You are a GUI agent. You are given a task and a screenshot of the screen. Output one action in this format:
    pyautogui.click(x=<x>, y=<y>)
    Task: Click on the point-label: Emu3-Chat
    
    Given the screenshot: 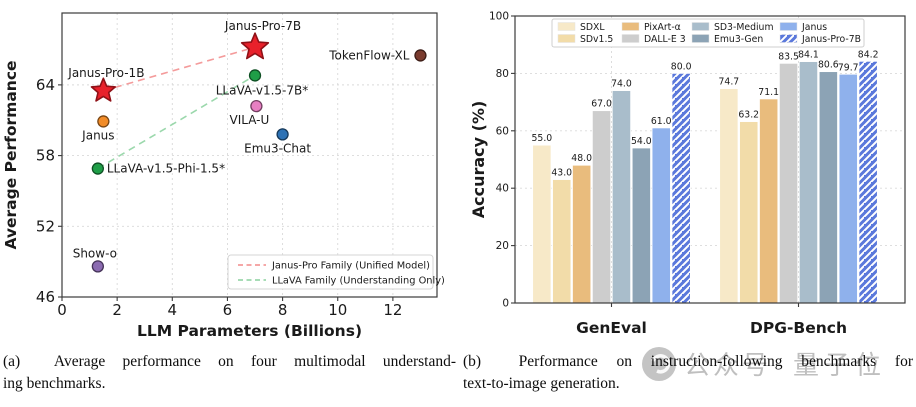 What is the action you would take?
    pyautogui.click(x=277, y=148)
    